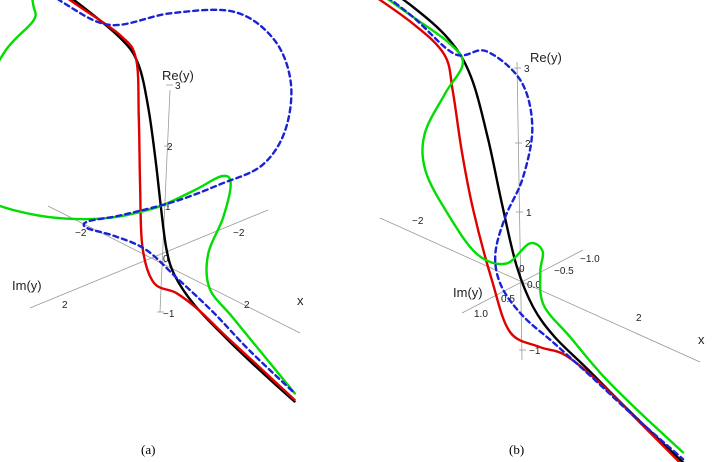 This screenshot has height=462, width=713. I want to click on im-tick-label: −1.0, so click(590, 259).